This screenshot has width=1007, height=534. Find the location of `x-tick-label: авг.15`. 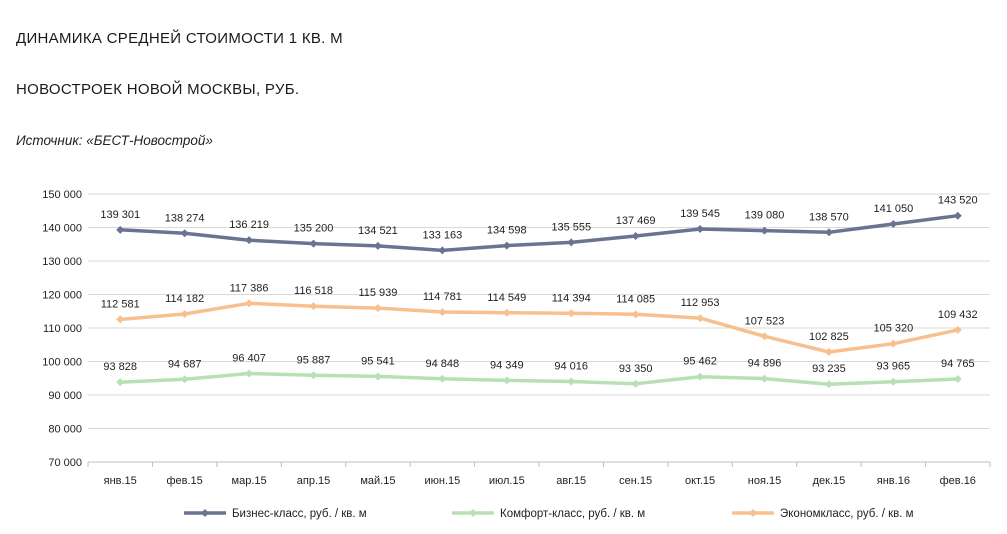

x-tick-label: авг.15 is located at coordinates (571, 481).